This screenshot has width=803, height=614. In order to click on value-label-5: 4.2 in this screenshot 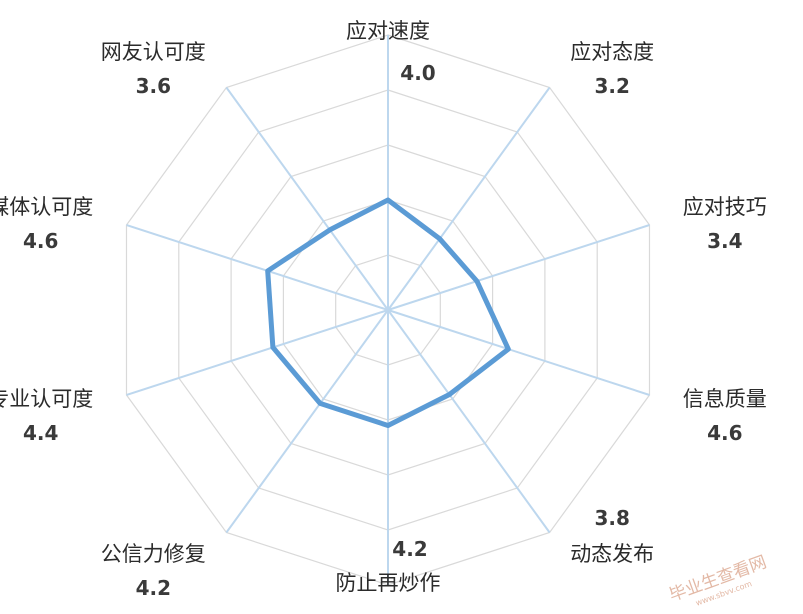, I will do `click(409, 549)`.